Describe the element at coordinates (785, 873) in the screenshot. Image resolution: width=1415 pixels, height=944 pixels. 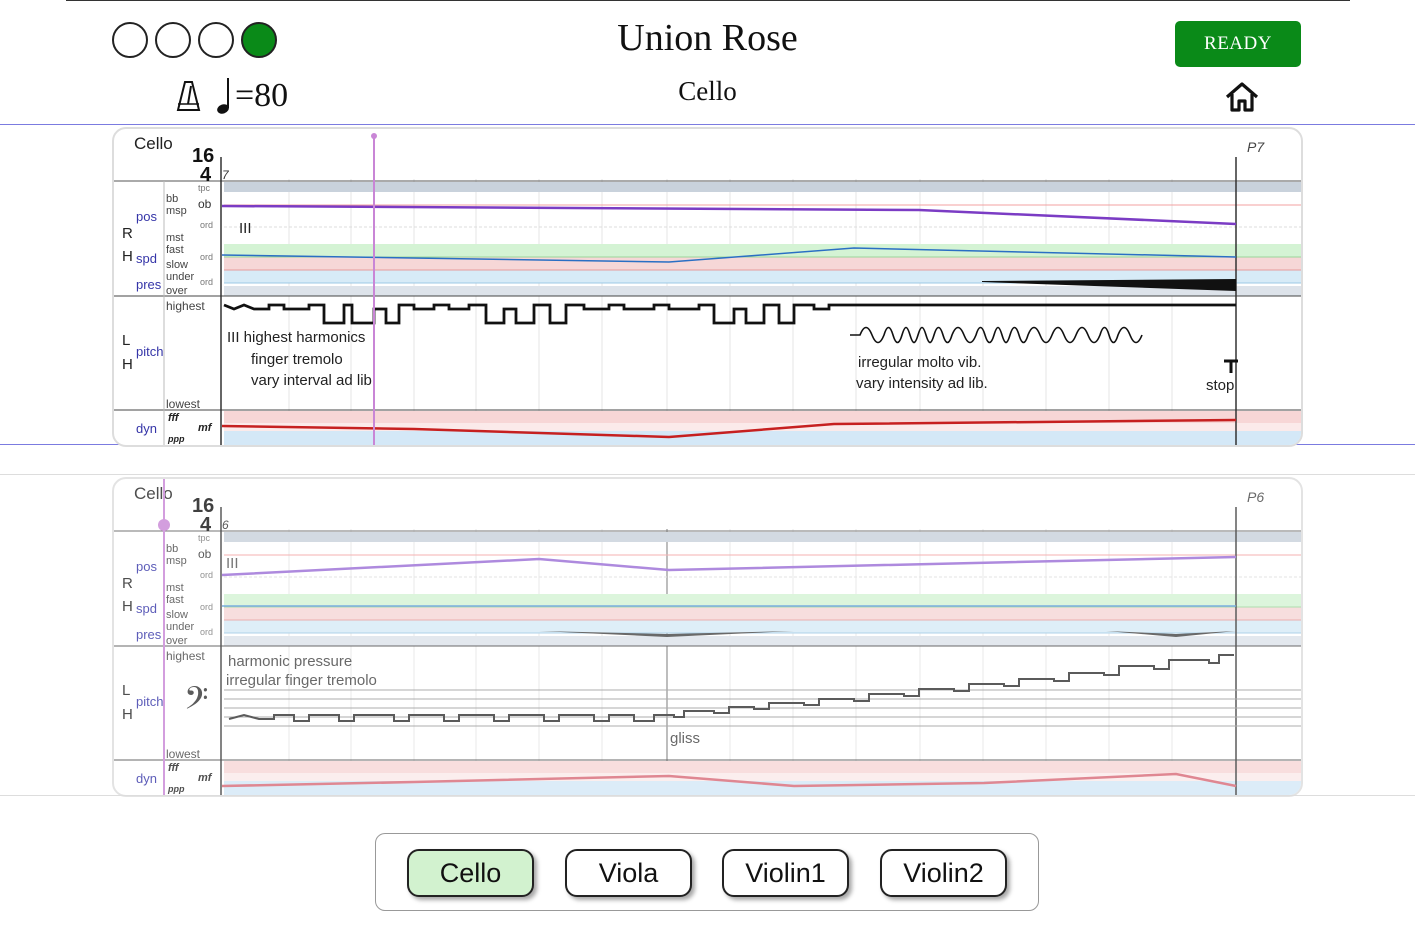
I see `part-button-violin1: Violin1` at that location.